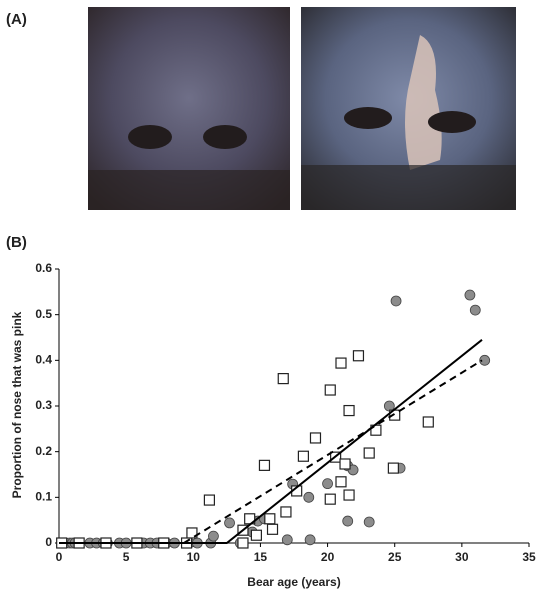 The height and width of the screenshot is (605, 546). I want to click on x-tick-label: 35, so click(529, 557).